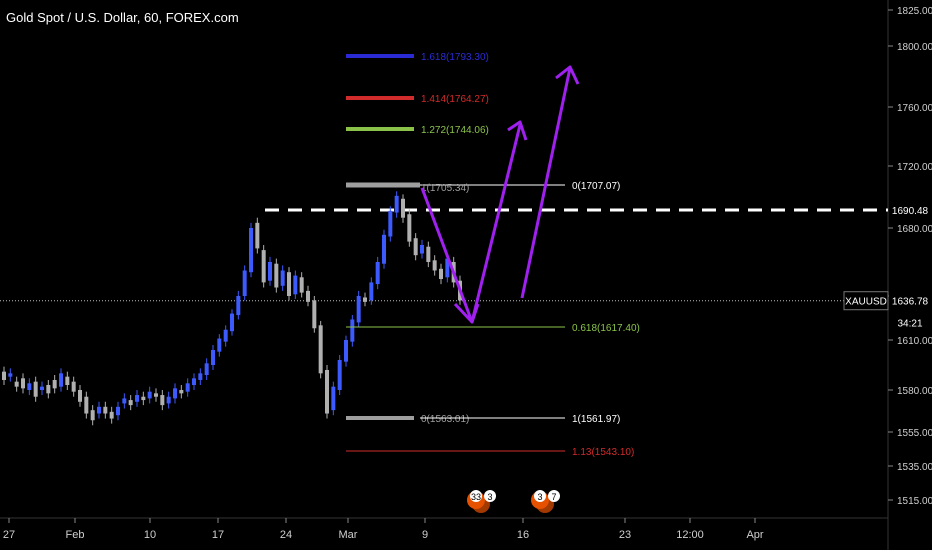  What do you see at coordinates (914, 391) in the screenshot?
I see `y-tick-label: 1580.00` at bounding box center [914, 391].